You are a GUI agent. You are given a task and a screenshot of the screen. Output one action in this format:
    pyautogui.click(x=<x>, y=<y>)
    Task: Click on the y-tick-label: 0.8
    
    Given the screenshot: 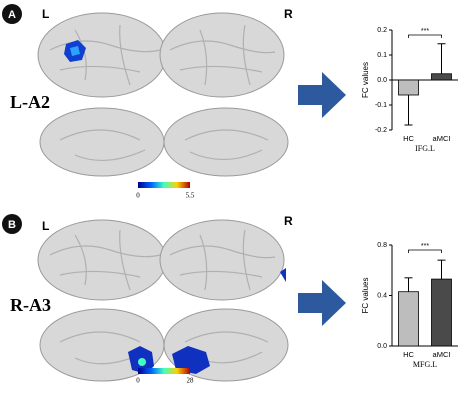 What is the action you would take?
    pyautogui.click(x=382, y=245)
    